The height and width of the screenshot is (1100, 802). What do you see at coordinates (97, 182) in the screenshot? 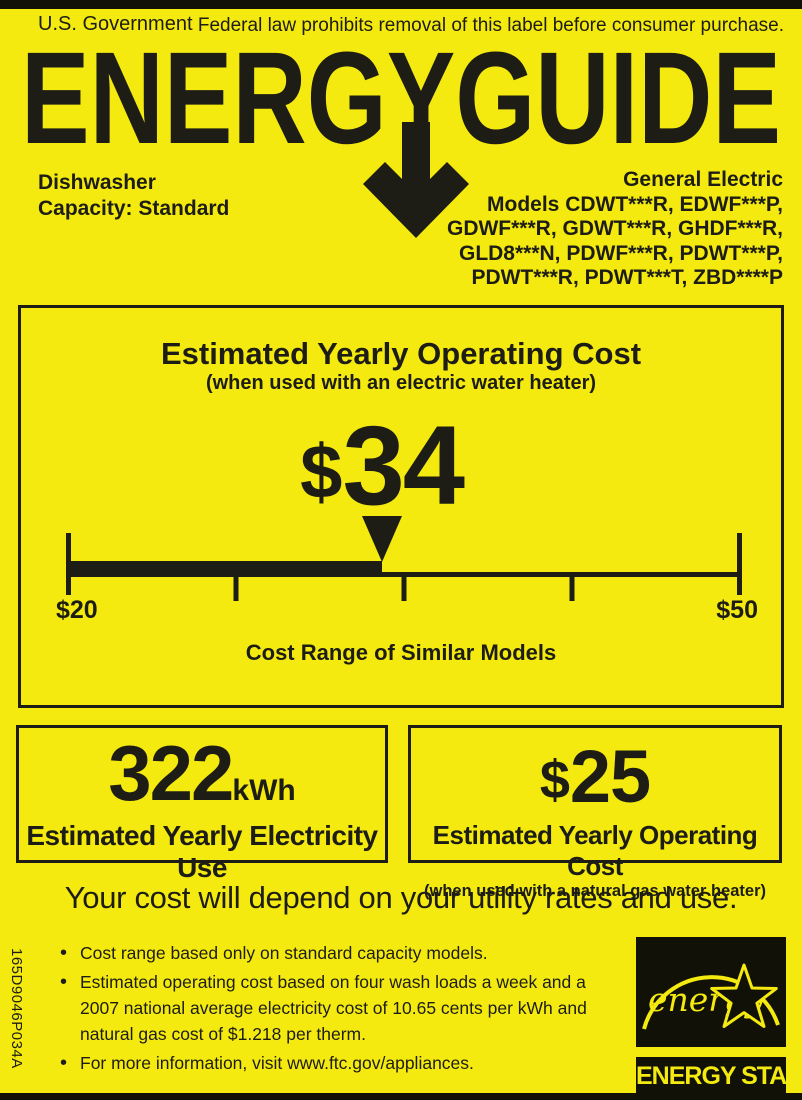
I see `product-type: Dishwasher` at bounding box center [97, 182].